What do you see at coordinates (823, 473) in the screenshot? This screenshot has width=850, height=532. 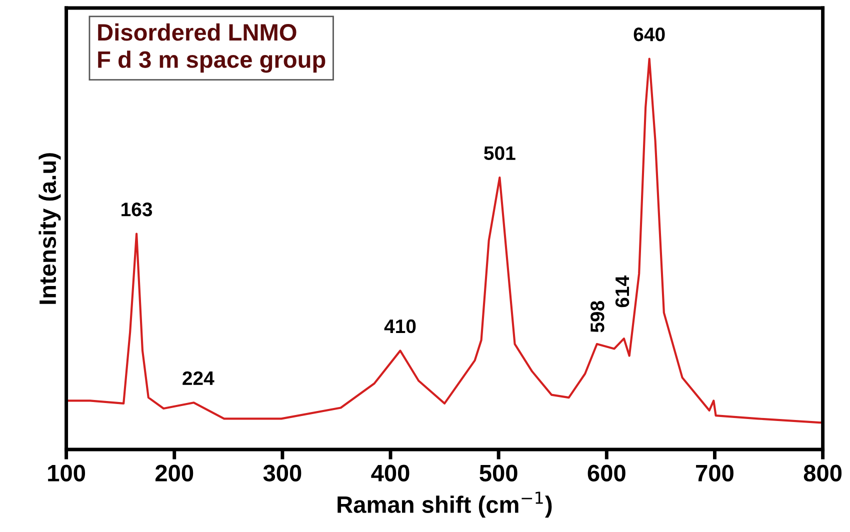 I see `x-tick-label: 800` at bounding box center [823, 473].